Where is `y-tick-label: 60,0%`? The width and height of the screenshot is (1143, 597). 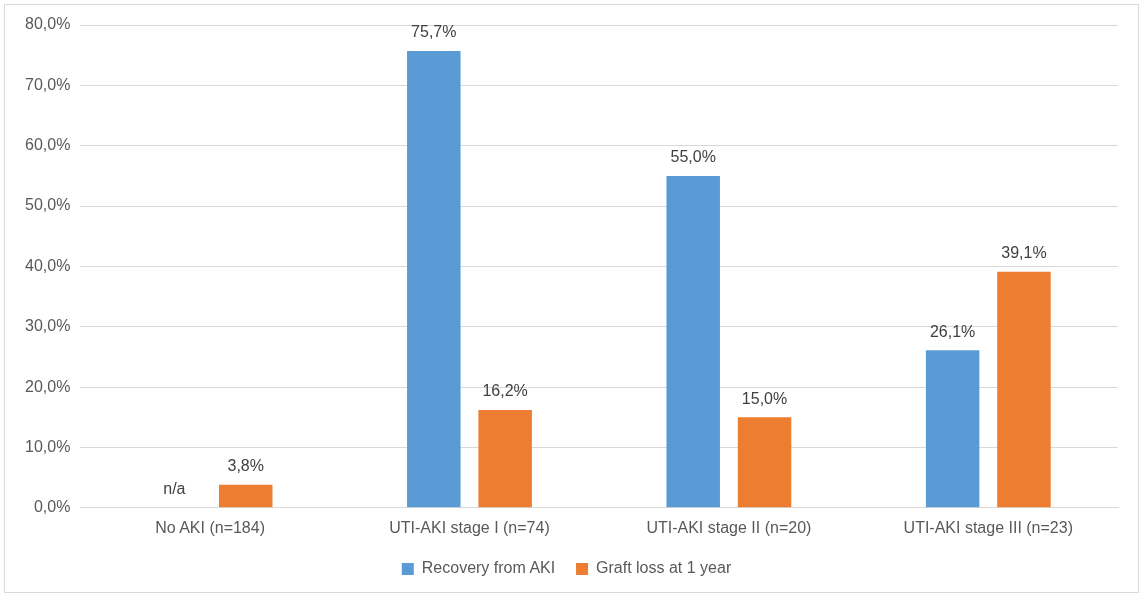 y-tick-label: 60,0% is located at coordinates (47, 145).